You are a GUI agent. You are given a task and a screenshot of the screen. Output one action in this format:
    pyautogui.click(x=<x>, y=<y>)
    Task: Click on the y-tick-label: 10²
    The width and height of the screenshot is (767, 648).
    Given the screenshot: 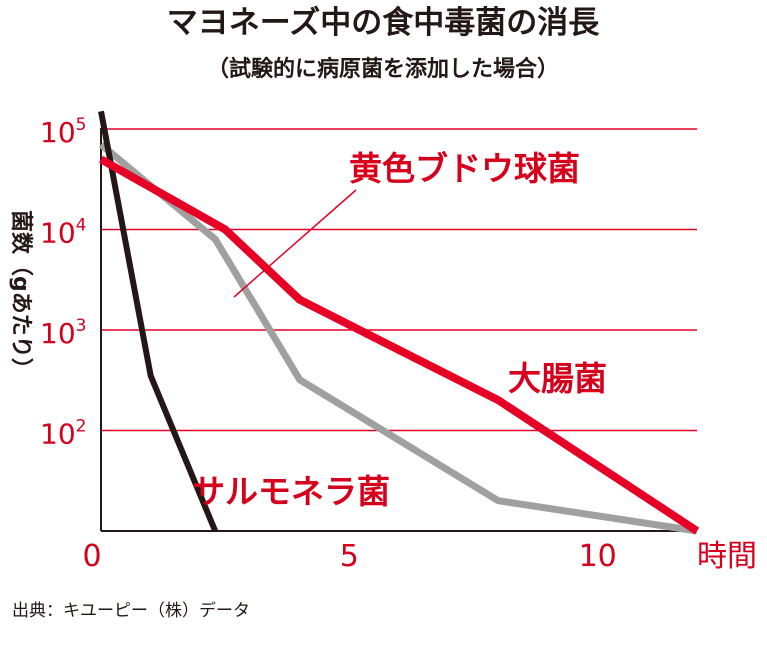 What is the action you would take?
    pyautogui.click(x=63, y=434)
    